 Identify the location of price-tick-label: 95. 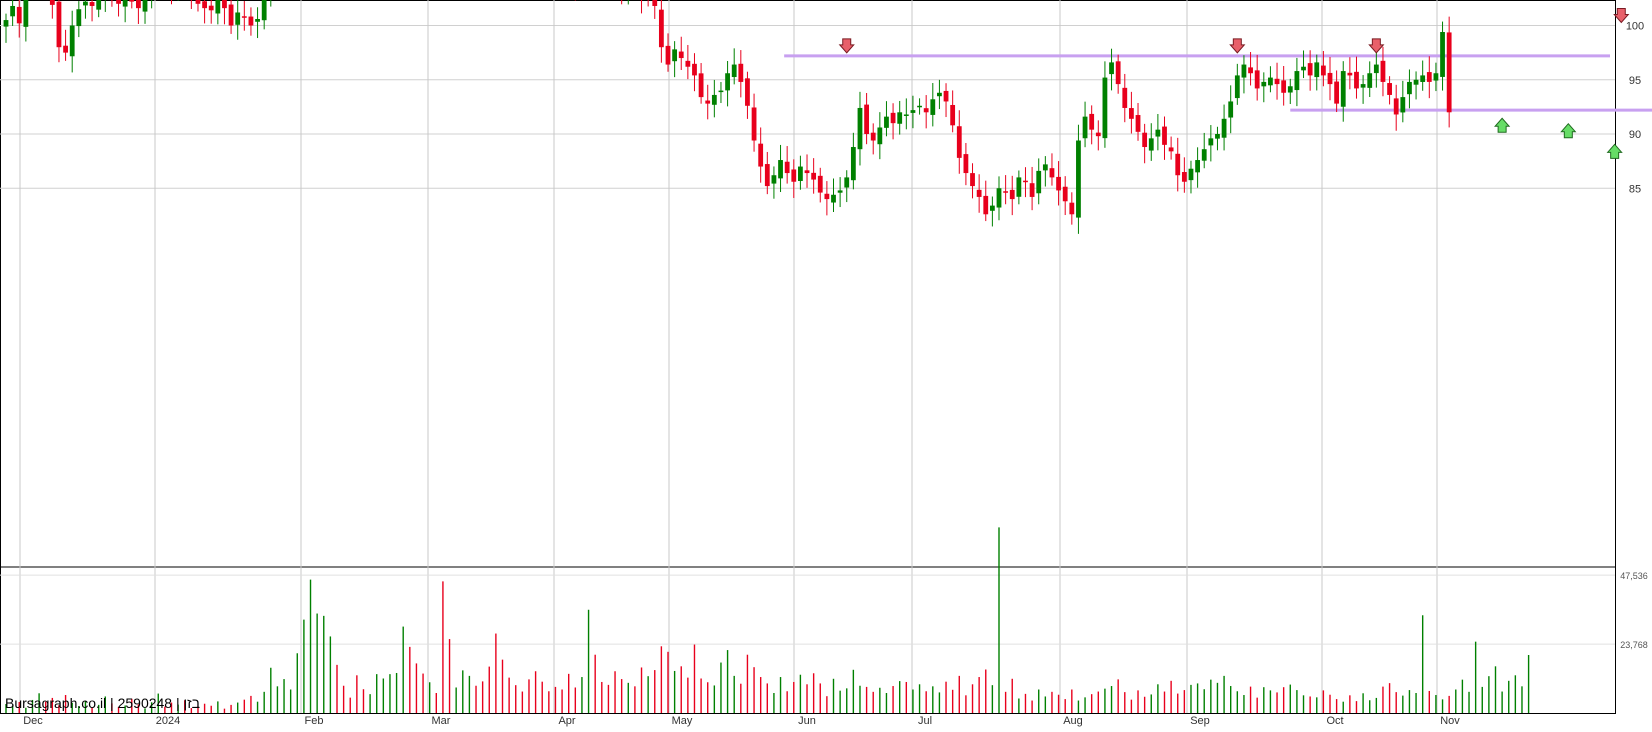
(1635, 81).